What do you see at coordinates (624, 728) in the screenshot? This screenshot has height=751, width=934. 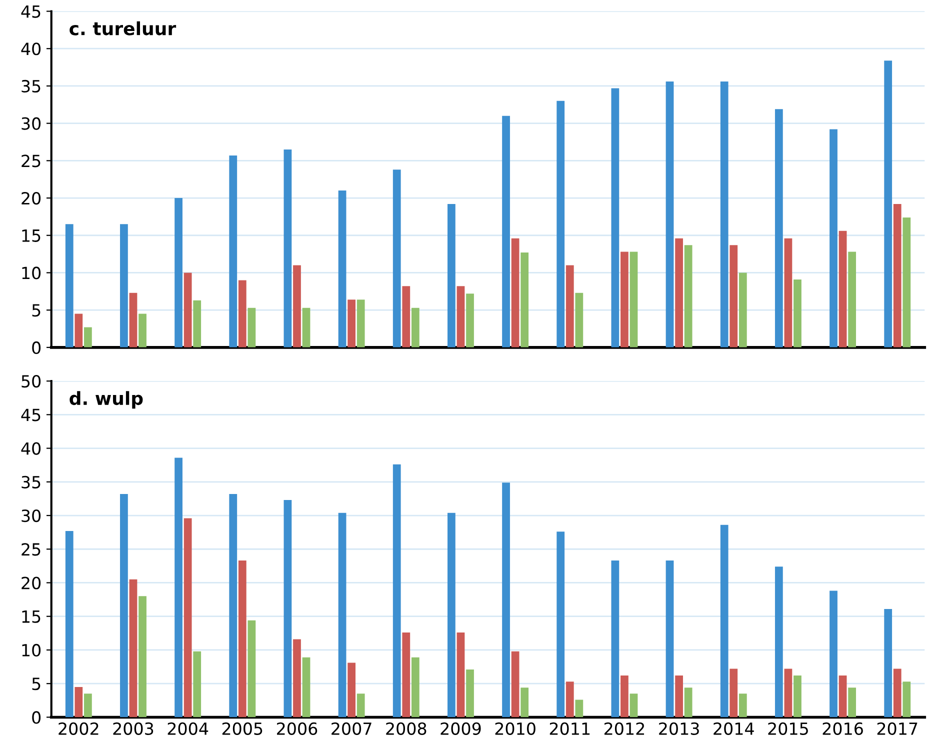 I see `x-tick-label: 2012` at bounding box center [624, 728].